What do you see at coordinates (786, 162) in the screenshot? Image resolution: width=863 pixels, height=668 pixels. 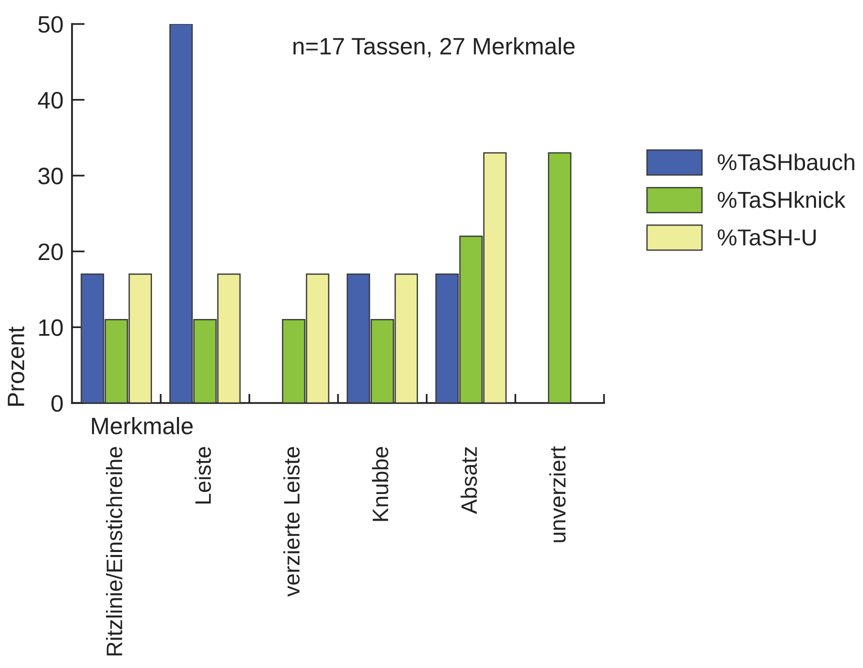 I see `legend-label: %TaSHbauch` at bounding box center [786, 162].